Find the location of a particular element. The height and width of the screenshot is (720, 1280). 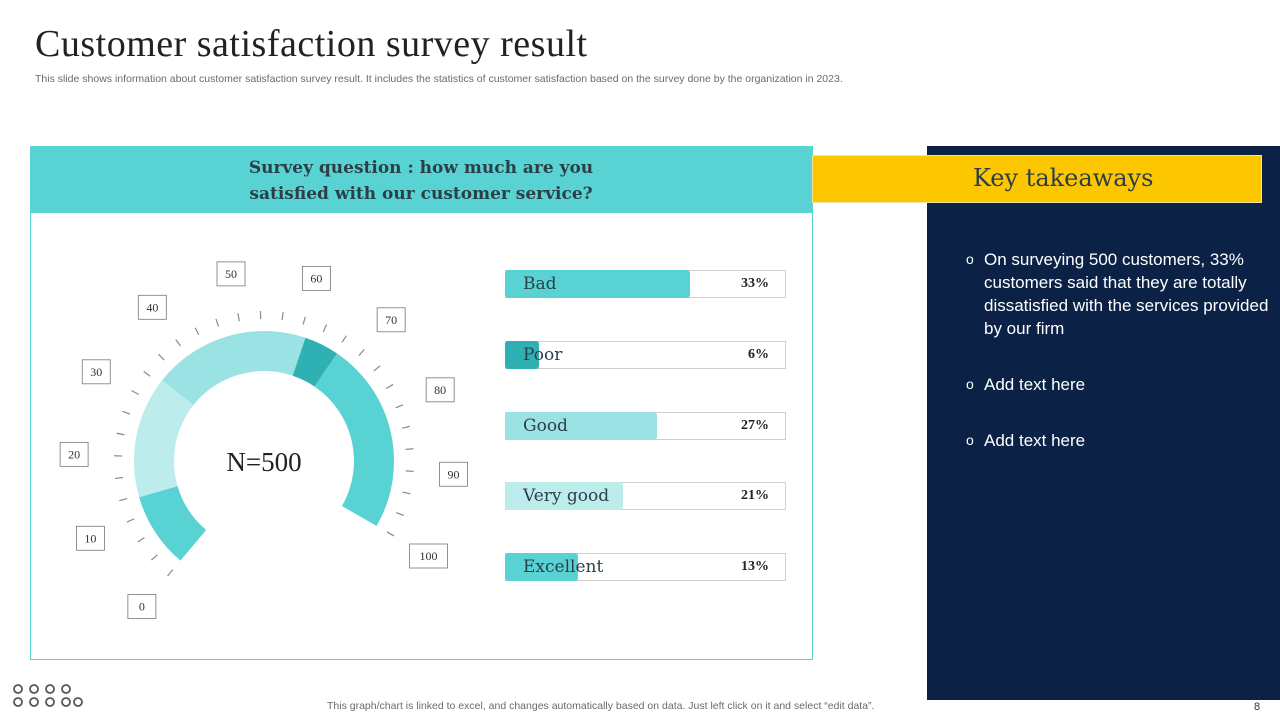

gauge-tick-label: 100 is located at coordinates (429, 556).